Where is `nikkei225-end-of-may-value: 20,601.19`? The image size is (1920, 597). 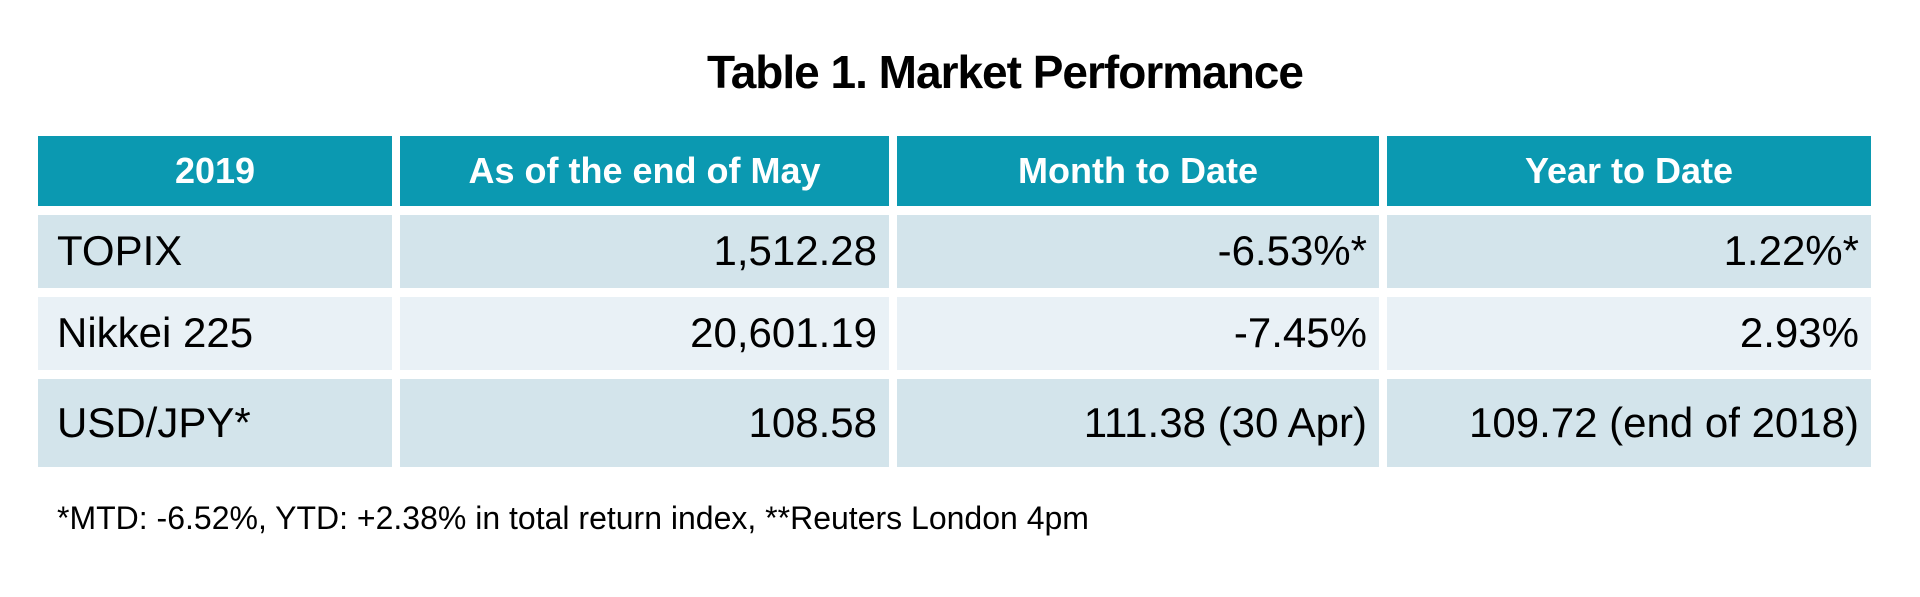
nikkei225-end-of-may-value: 20,601.19 is located at coordinates (644, 333).